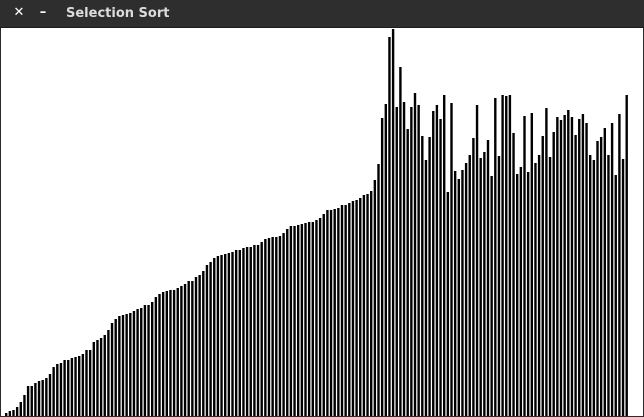 The image size is (644, 417). What do you see at coordinates (19, 12) in the screenshot?
I see `close-icon: ✕` at bounding box center [19, 12].